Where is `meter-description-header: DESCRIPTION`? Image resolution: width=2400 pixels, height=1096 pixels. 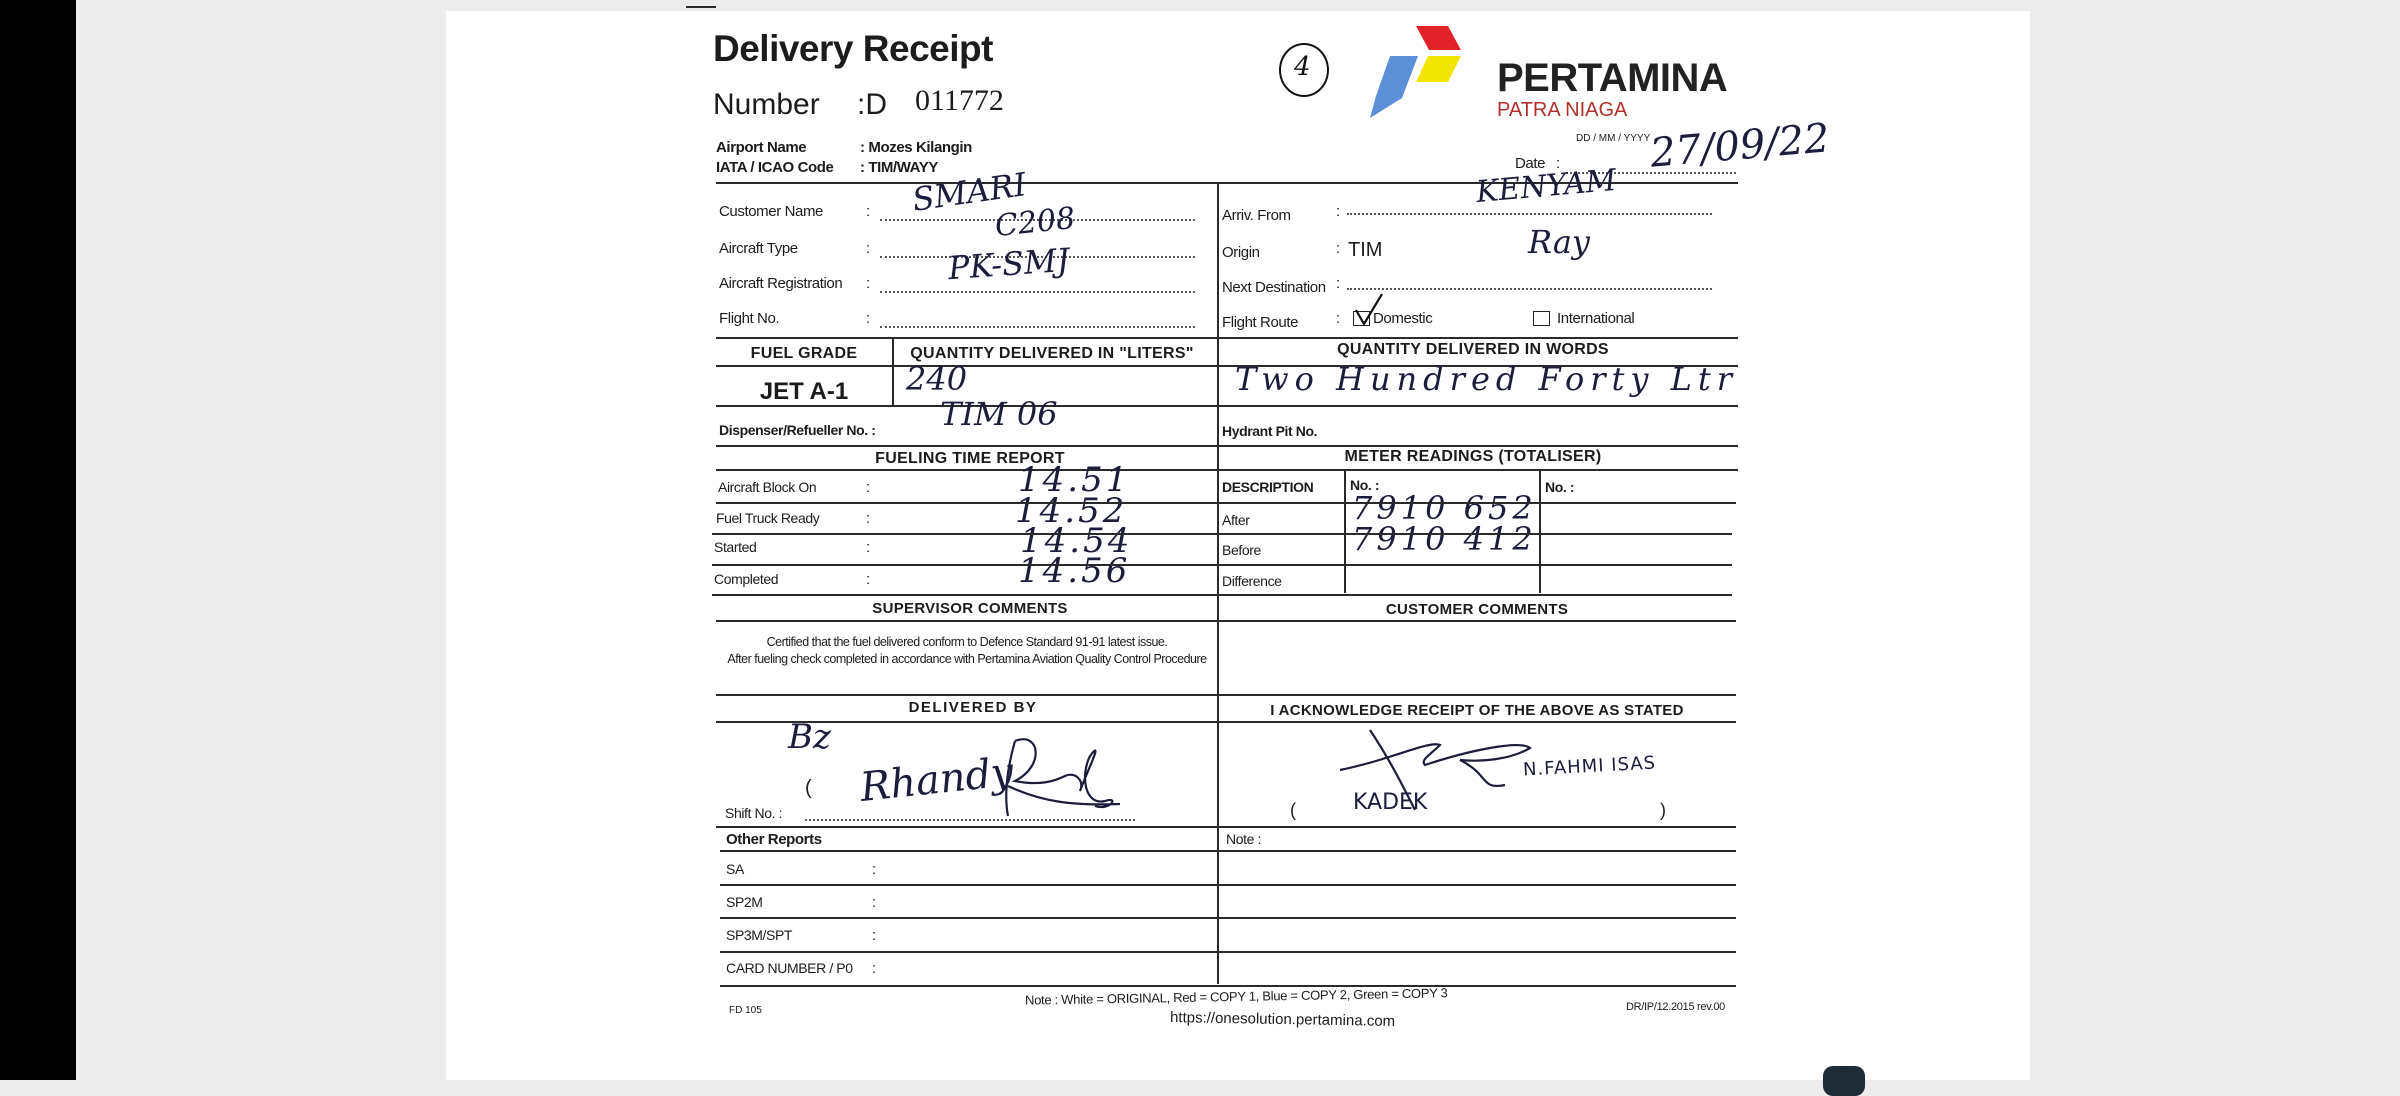 meter-description-header: DESCRIPTION is located at coordinates (1268, 487).